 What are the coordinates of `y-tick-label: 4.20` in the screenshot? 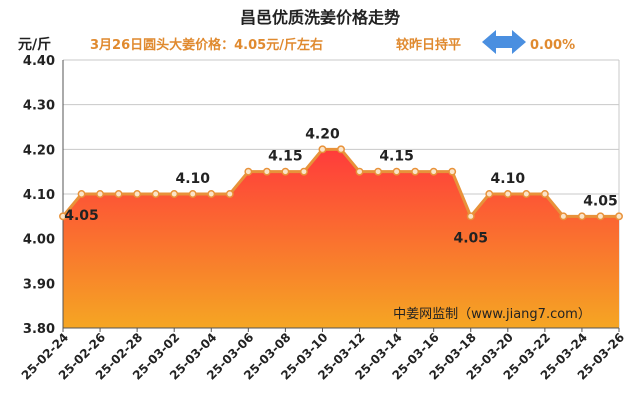 It's located at (39, 150).